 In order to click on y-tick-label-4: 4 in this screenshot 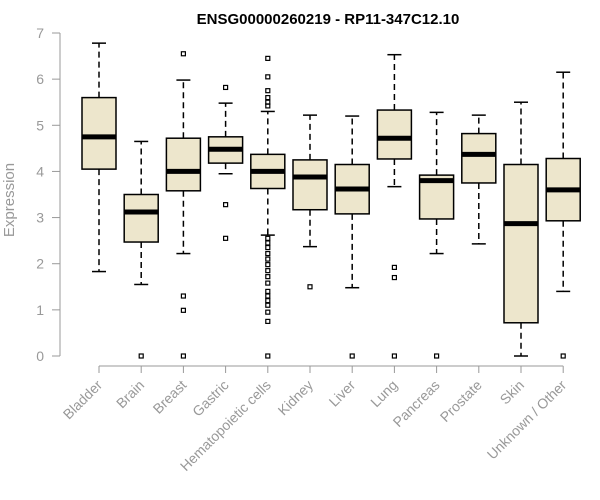, I will do `click(40, 171)`.